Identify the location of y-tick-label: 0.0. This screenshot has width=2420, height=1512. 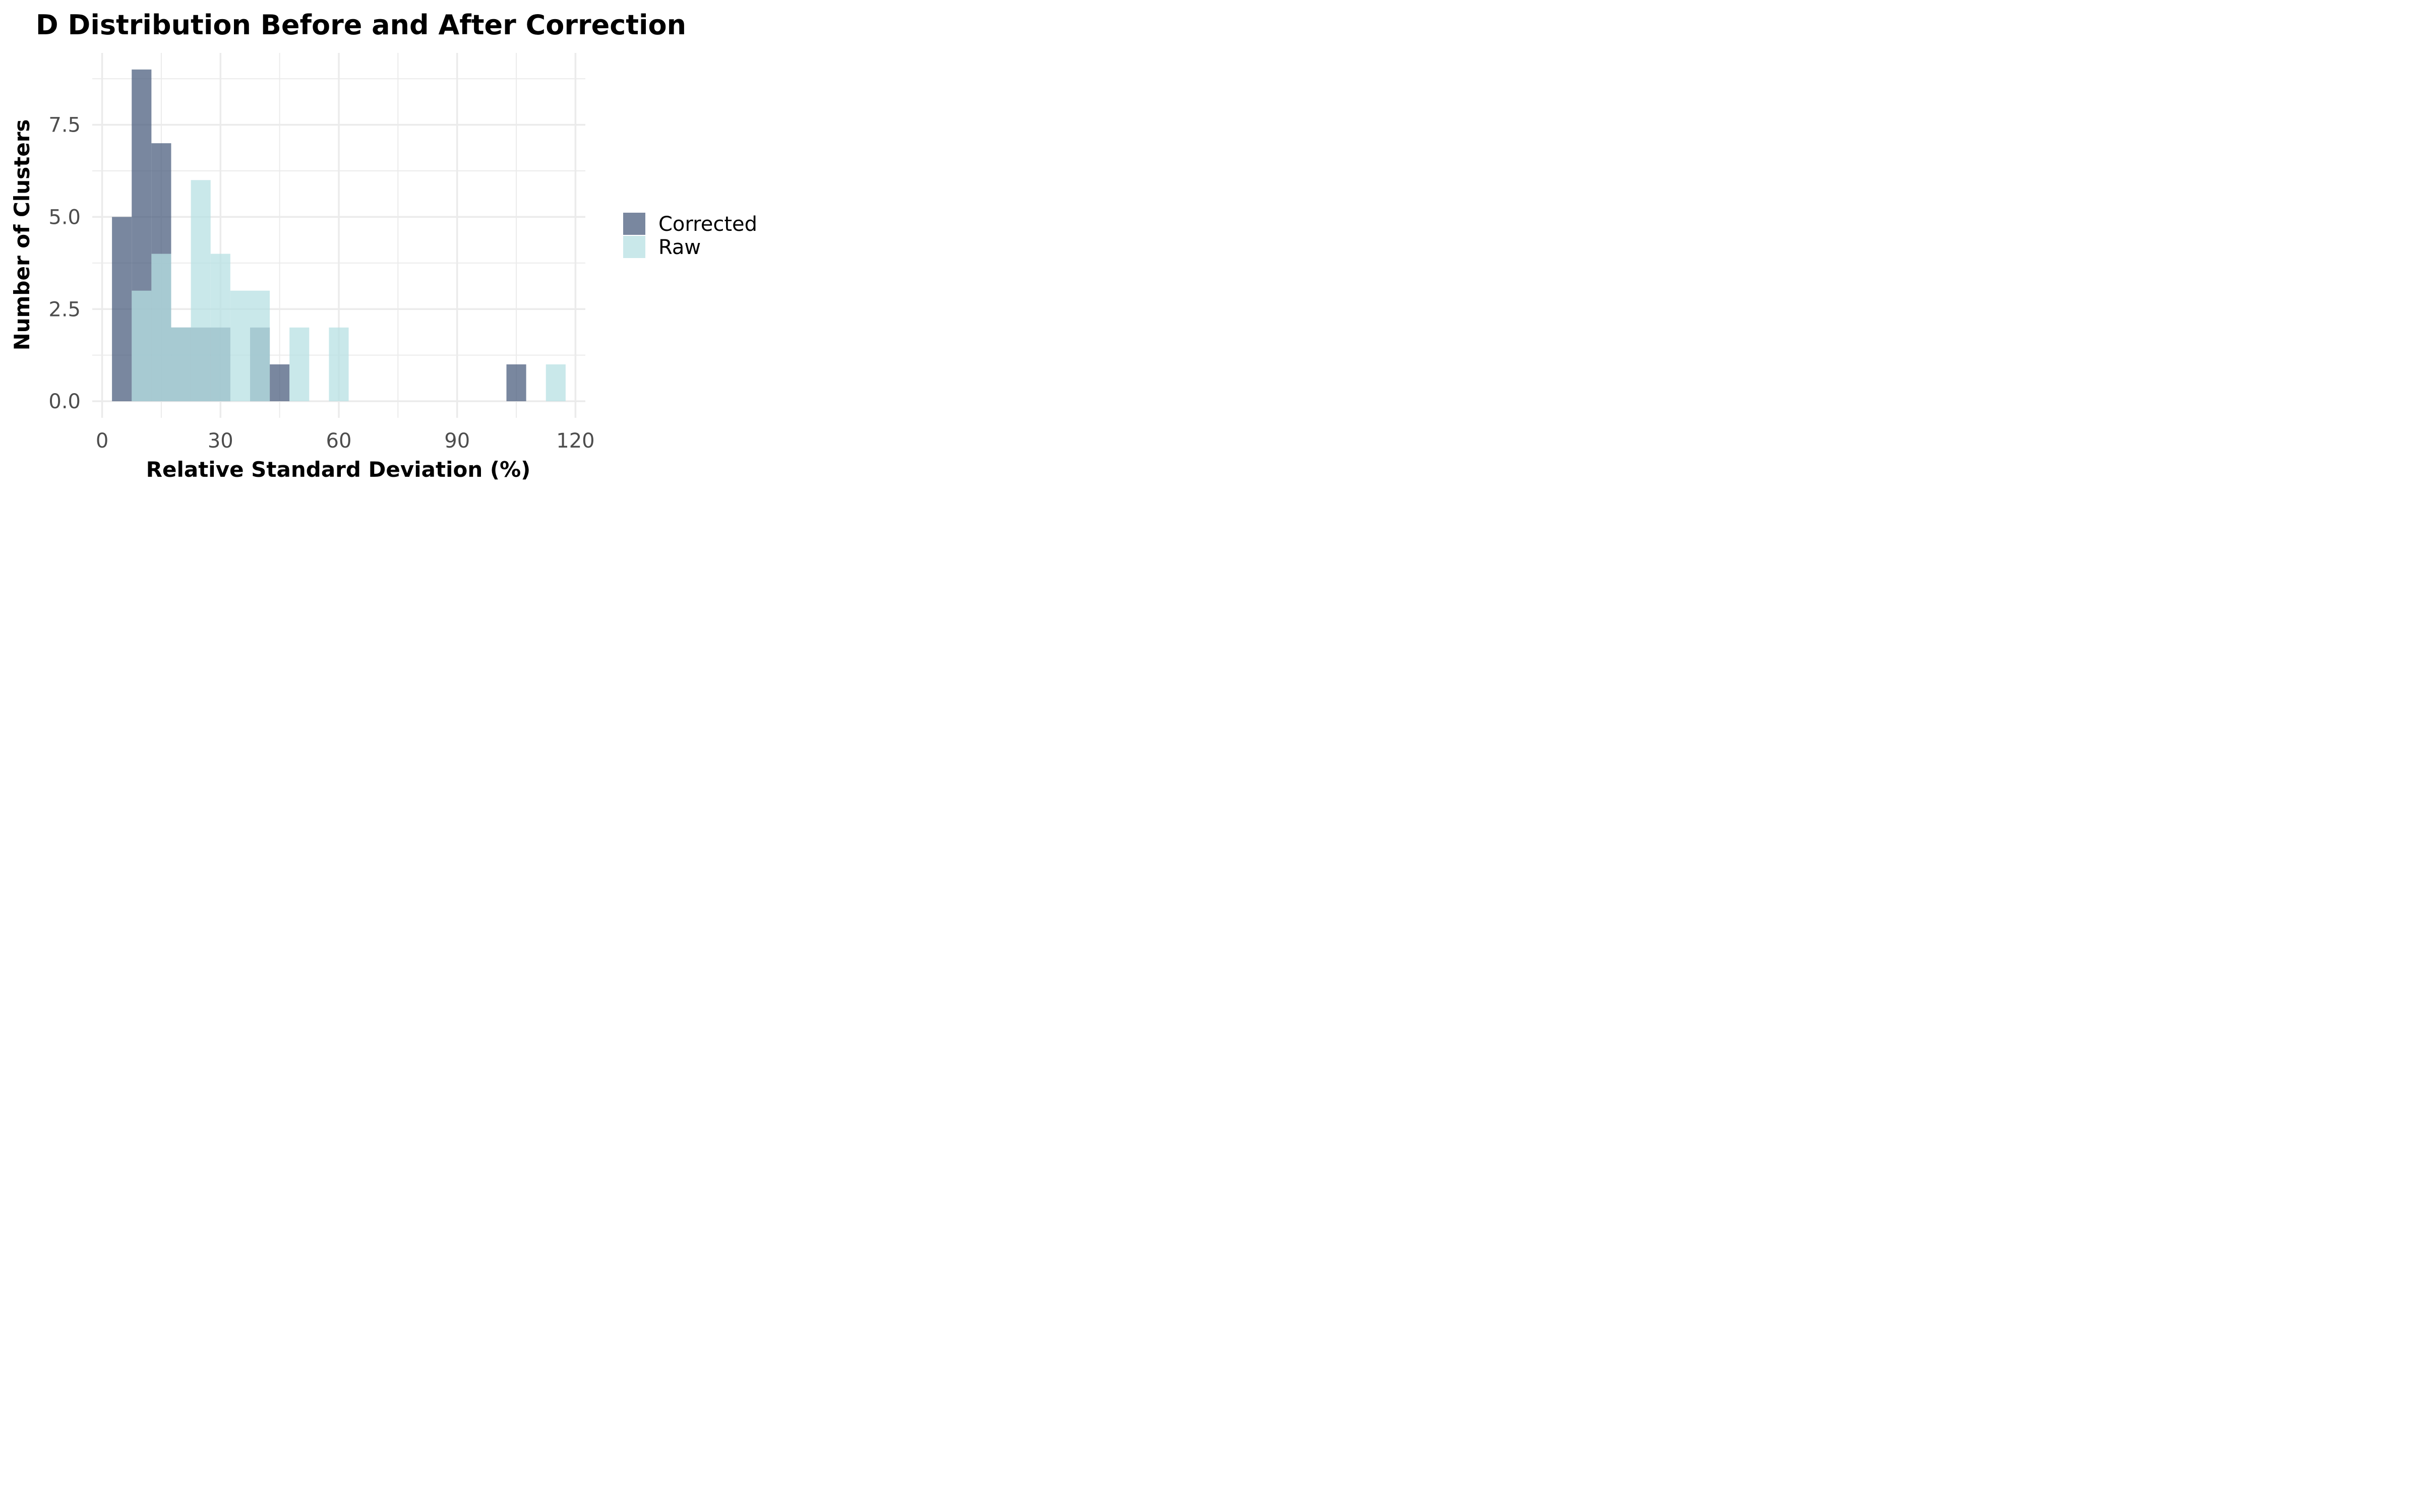
(64, 401).